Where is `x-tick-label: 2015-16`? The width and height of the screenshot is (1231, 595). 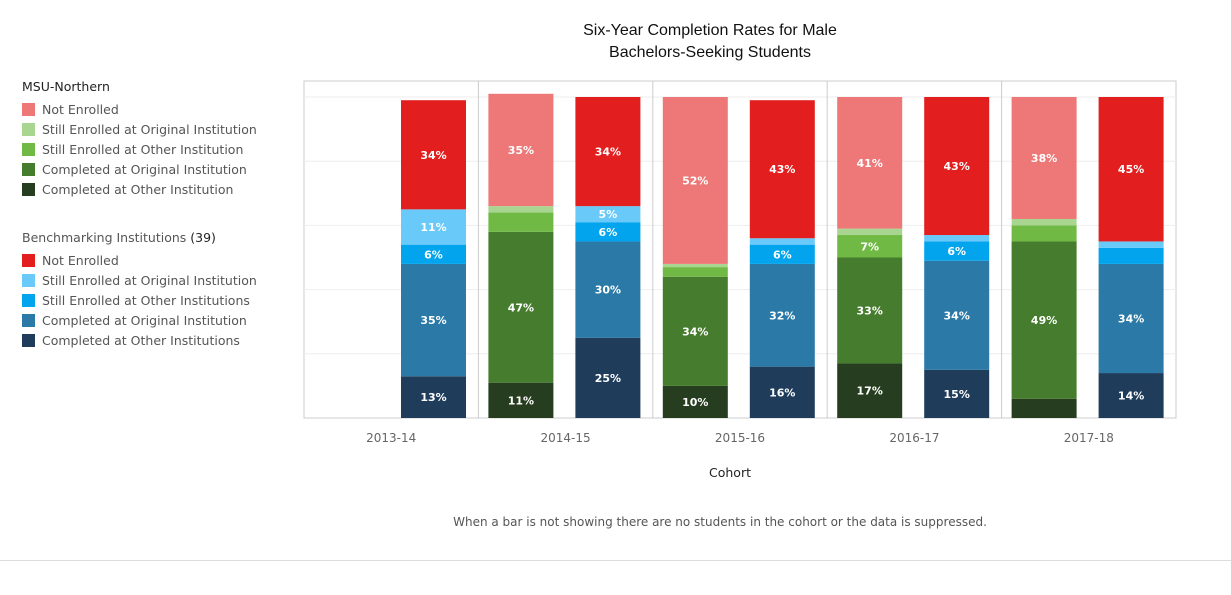
x-tick-label: 2015-16 is located at coordinates (740, 438).